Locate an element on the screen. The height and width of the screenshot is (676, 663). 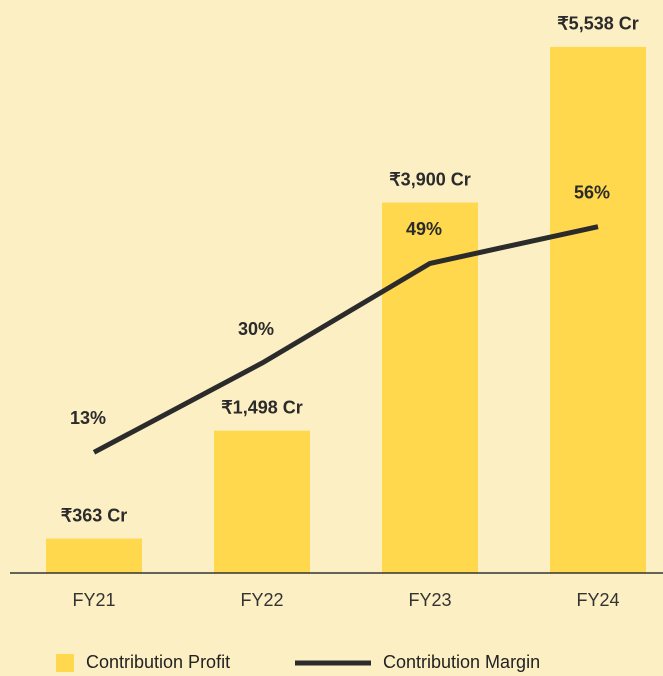
bar-value-label: ₹3,900 Cr is located at coordinates (430, 179).